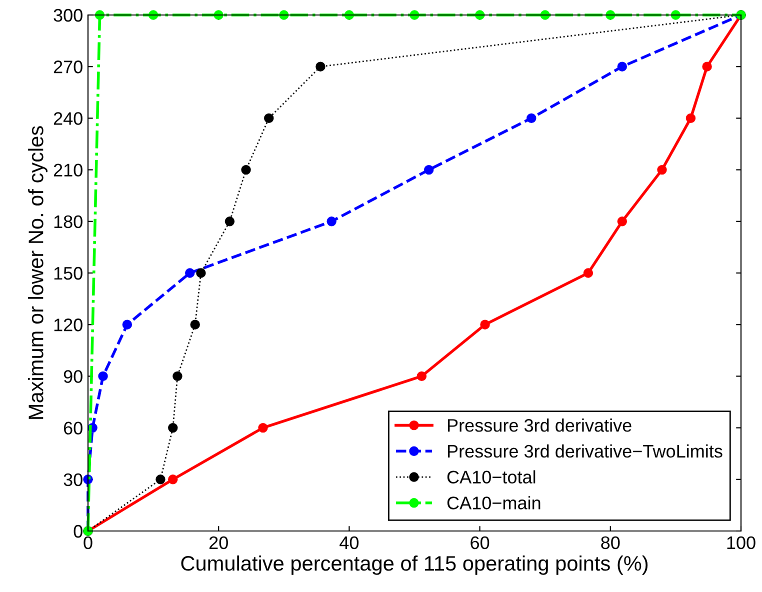 This screenshot has width=762, height=592. I want to click on legend-label: CA10−main, so click(493, 503).